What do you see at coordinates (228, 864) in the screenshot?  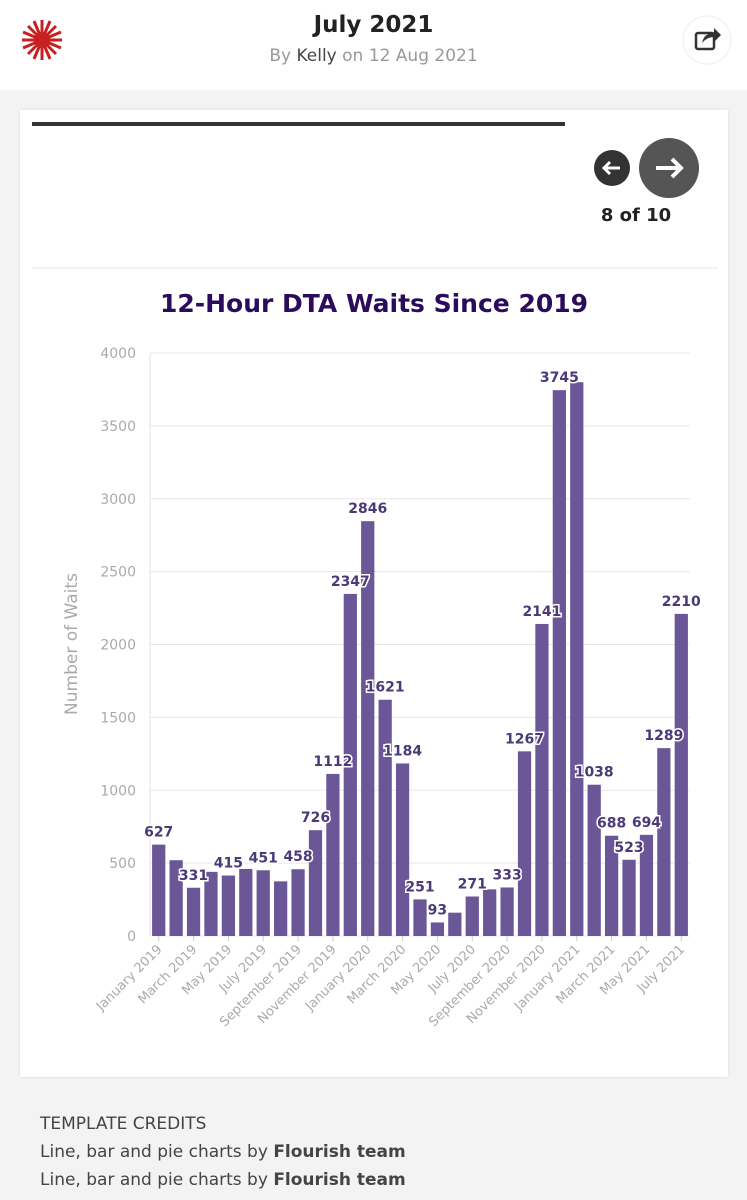 I see `data-label: 415` at bounding box center [228, 864].